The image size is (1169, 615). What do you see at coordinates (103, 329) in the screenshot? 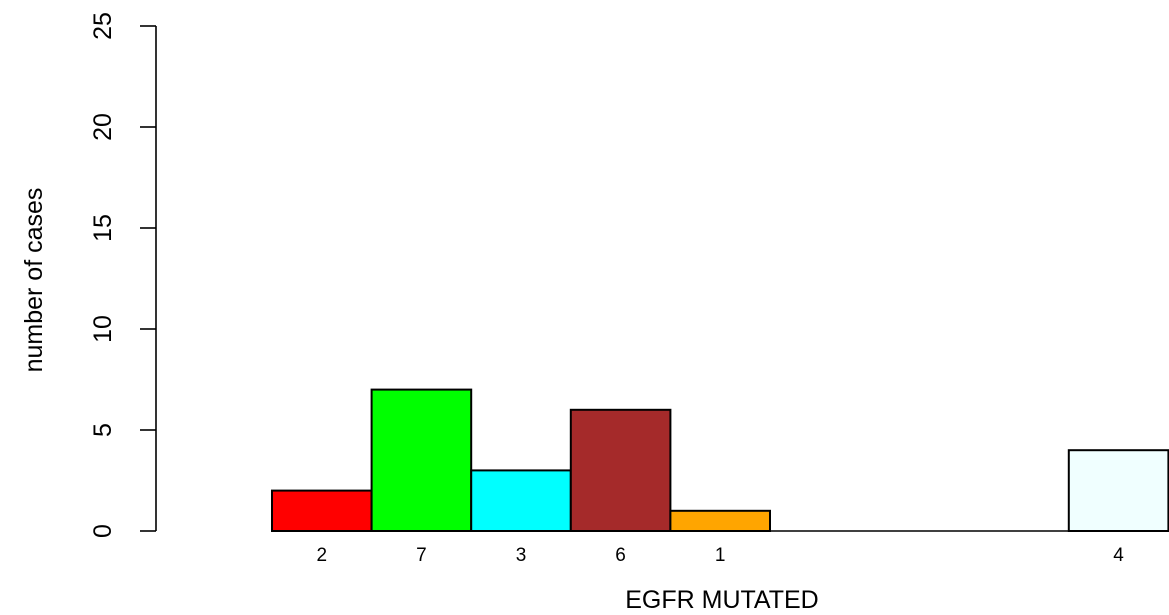
I see `y-tick-label: 10` at bounding box center [103, 329].